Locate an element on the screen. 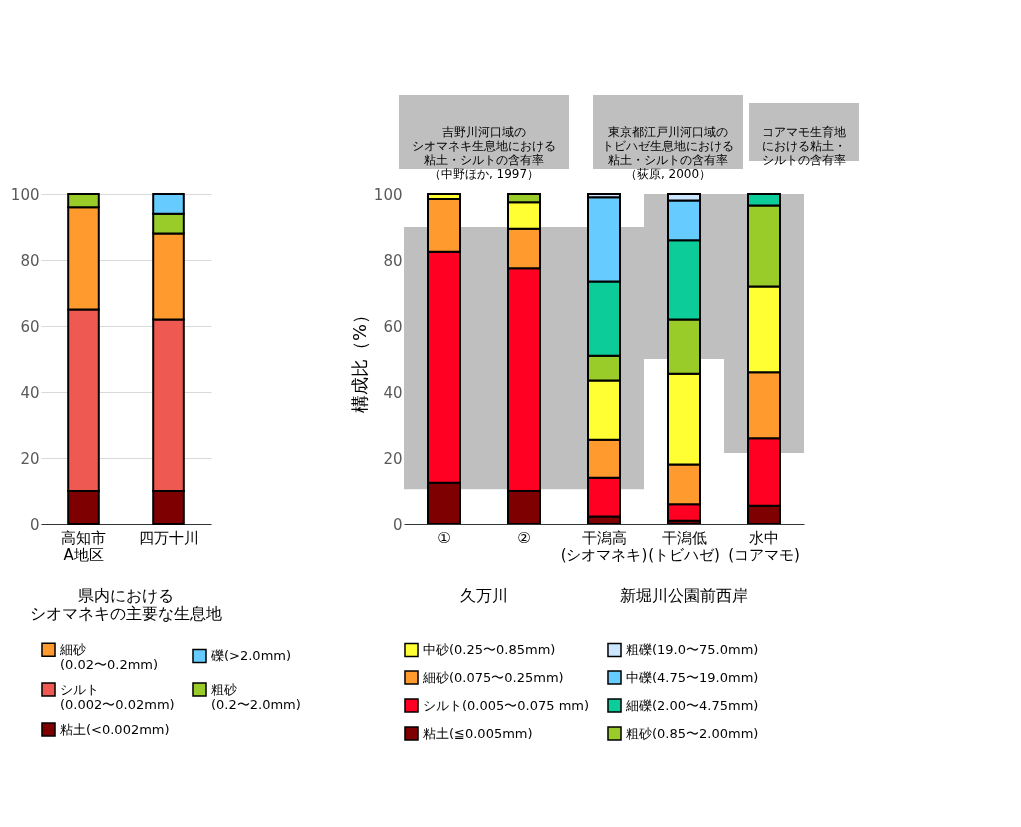  legend-label: 細礫(2.00〜4.75mm) is located at coordinates (692, 705).